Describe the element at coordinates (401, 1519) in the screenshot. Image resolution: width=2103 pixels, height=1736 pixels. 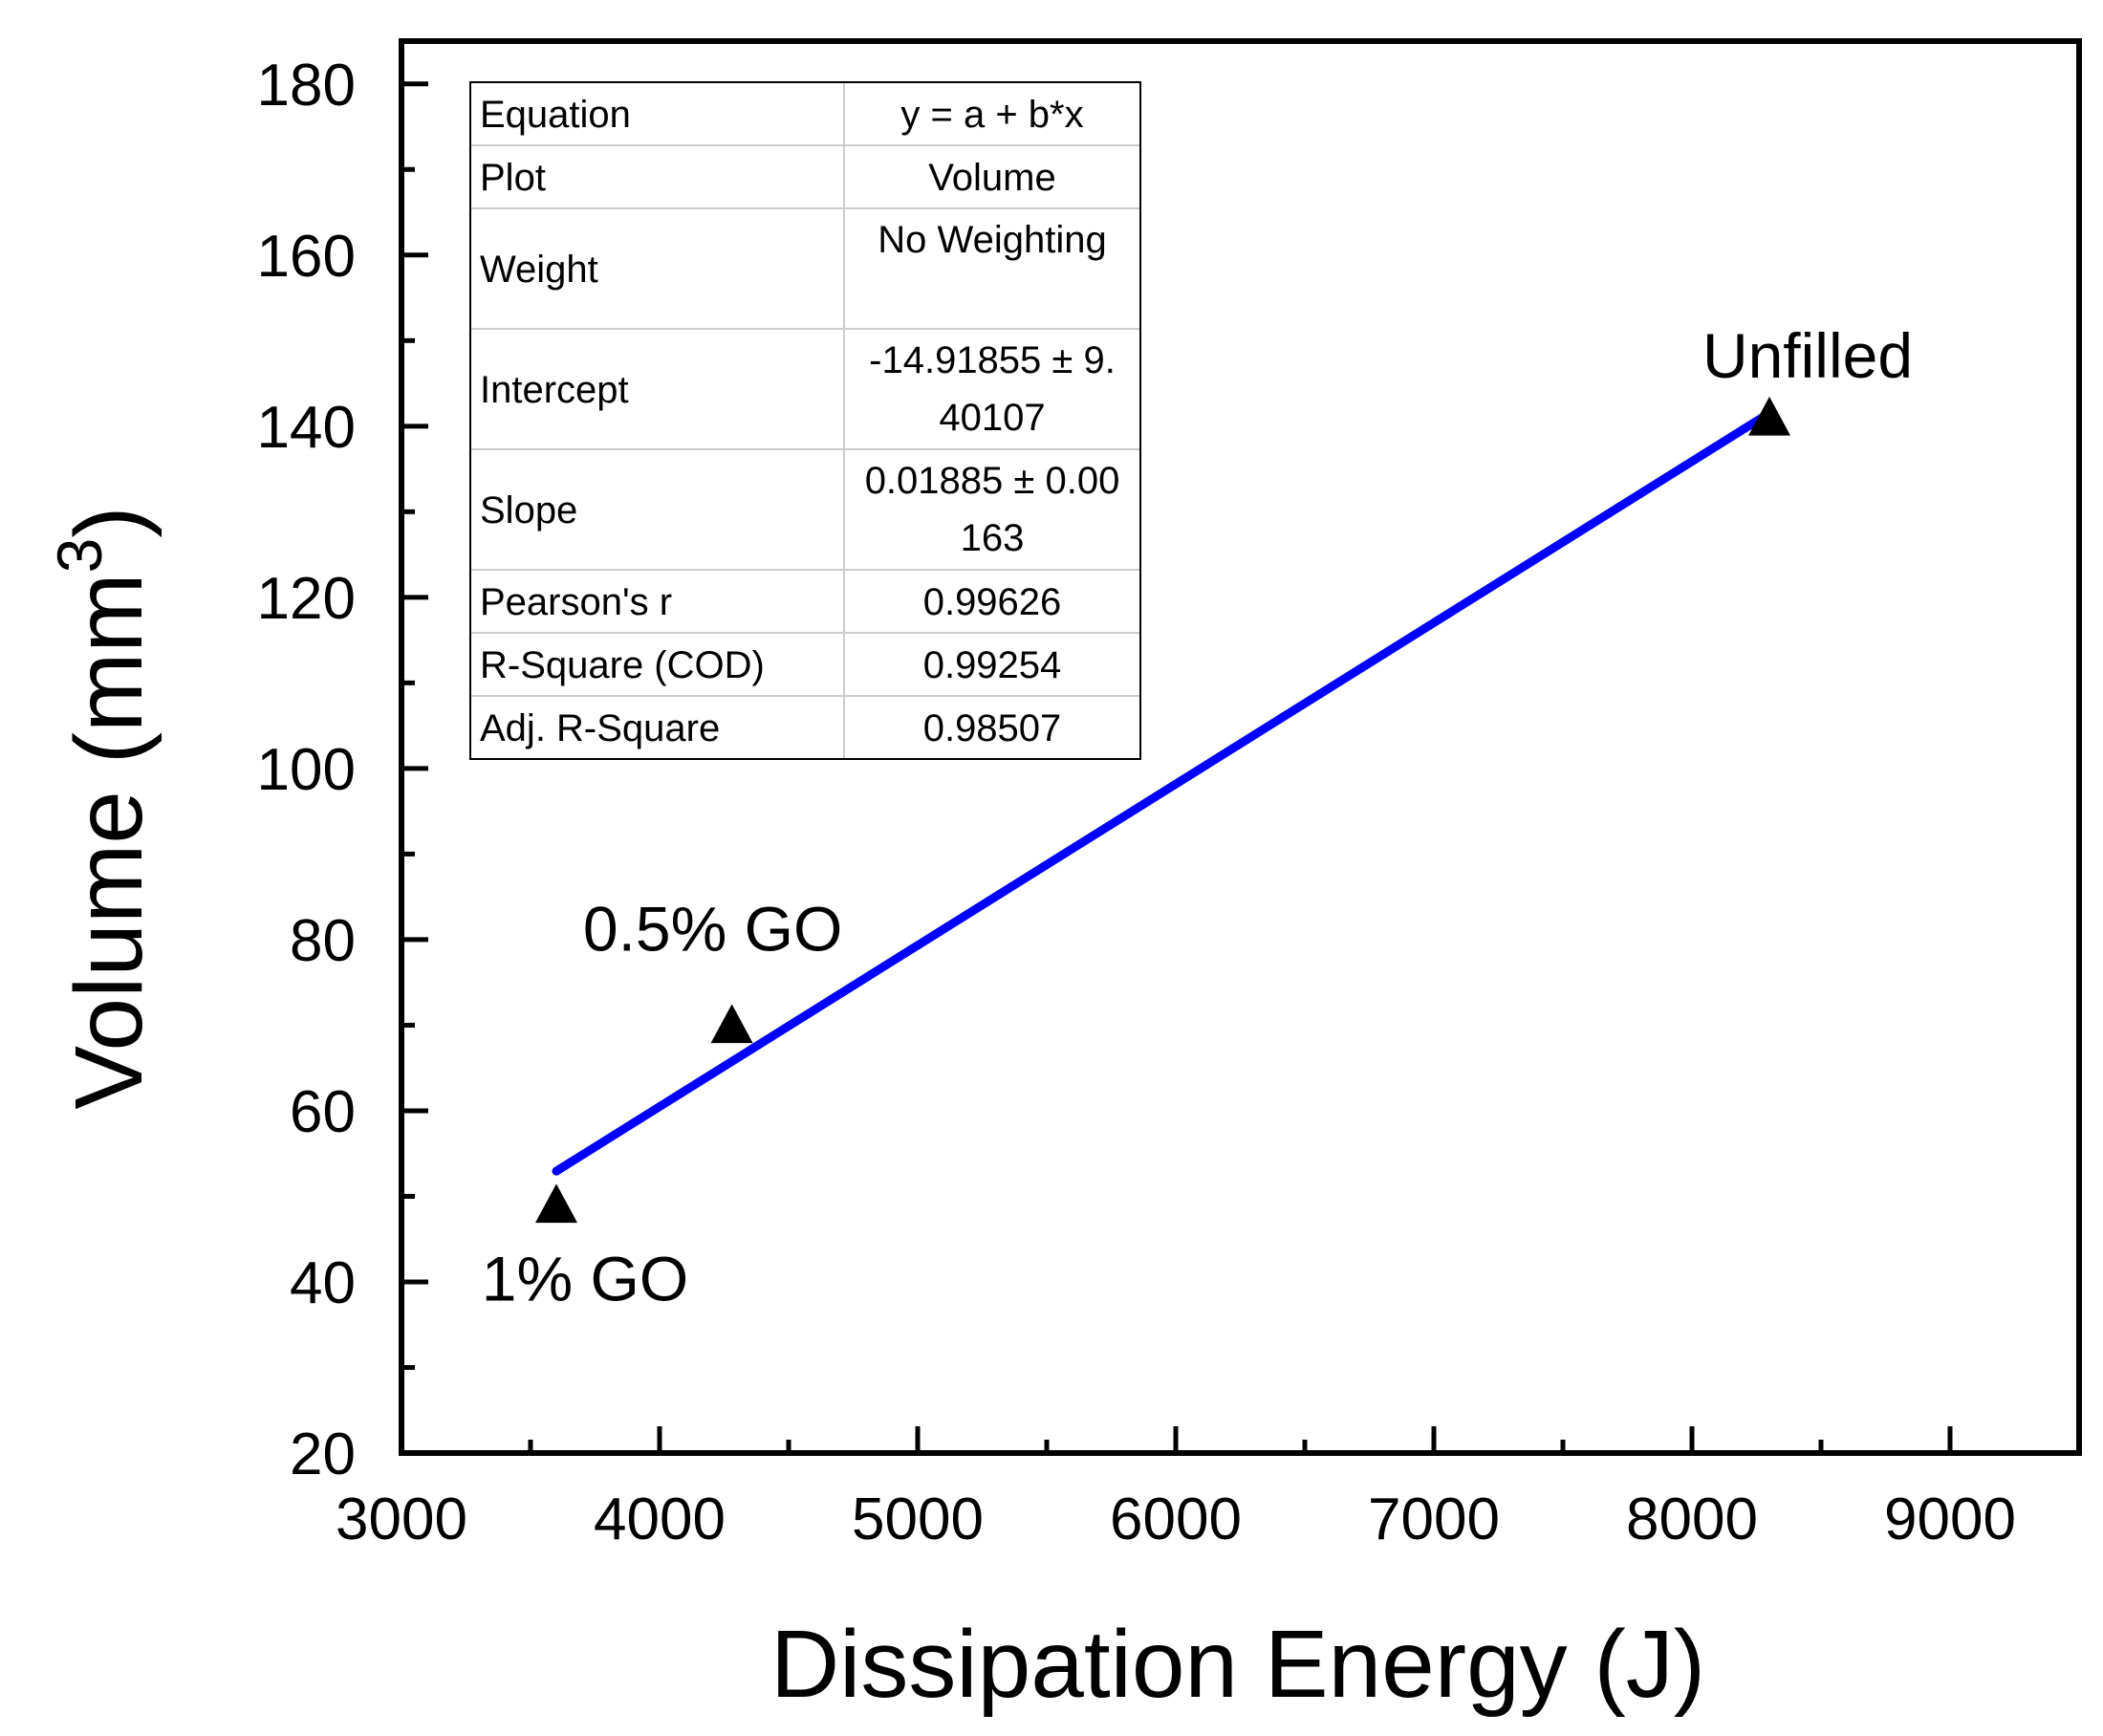
I see `x-tick-label: 3000` at that location.